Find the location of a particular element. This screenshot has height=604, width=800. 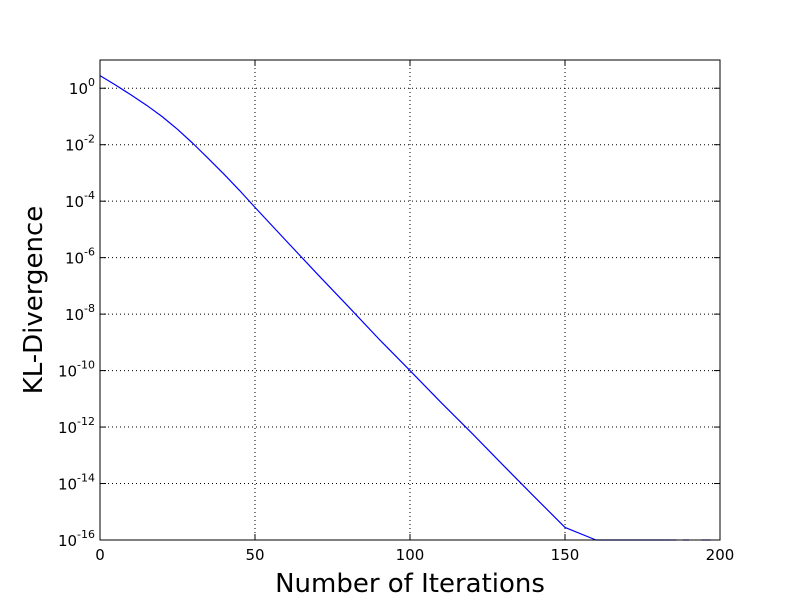

y-tick-label: 10⁻¹⁰ is located at coordinates (76, 370).